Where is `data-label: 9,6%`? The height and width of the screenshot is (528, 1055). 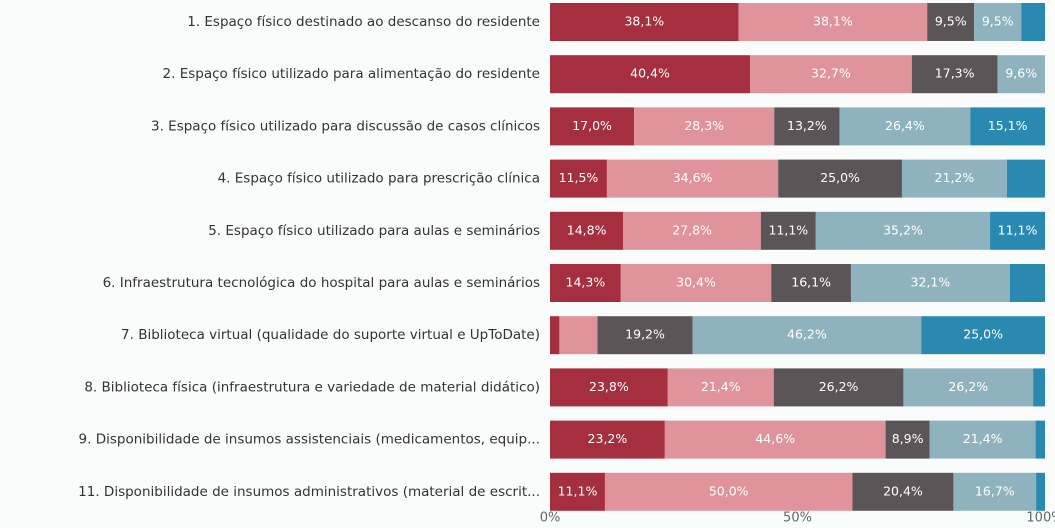 data-label: 9,6% is located at coordinates (1021, 73).